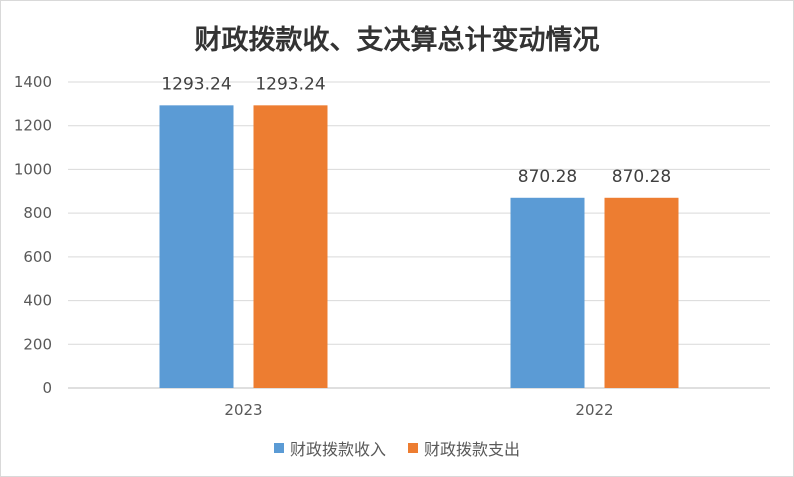  What do you see at coordinates (413, 448) in the screenshot?
I see `legend-swatch-expense` at bounding box center [413, 448].